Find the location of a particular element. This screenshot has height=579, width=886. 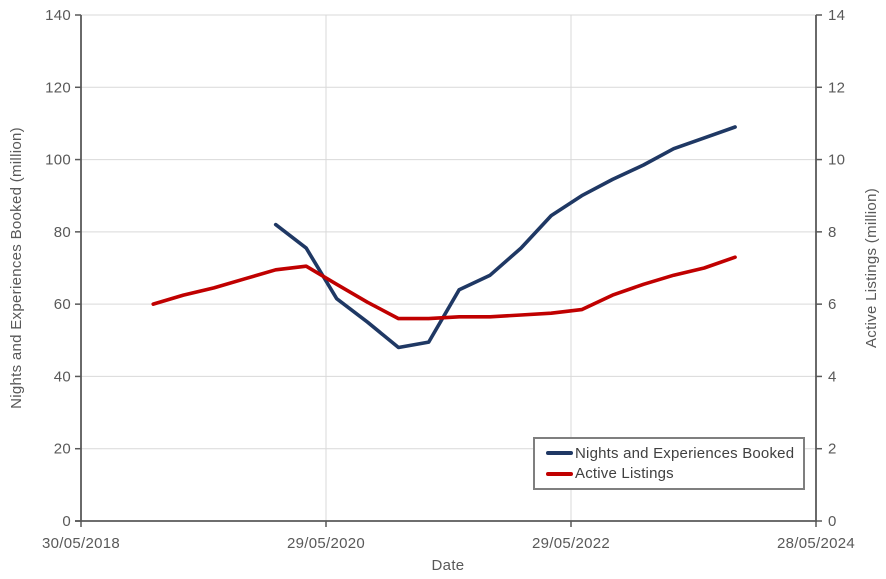

y-left-tick-label: 80 is located at coordinates (62, 232).